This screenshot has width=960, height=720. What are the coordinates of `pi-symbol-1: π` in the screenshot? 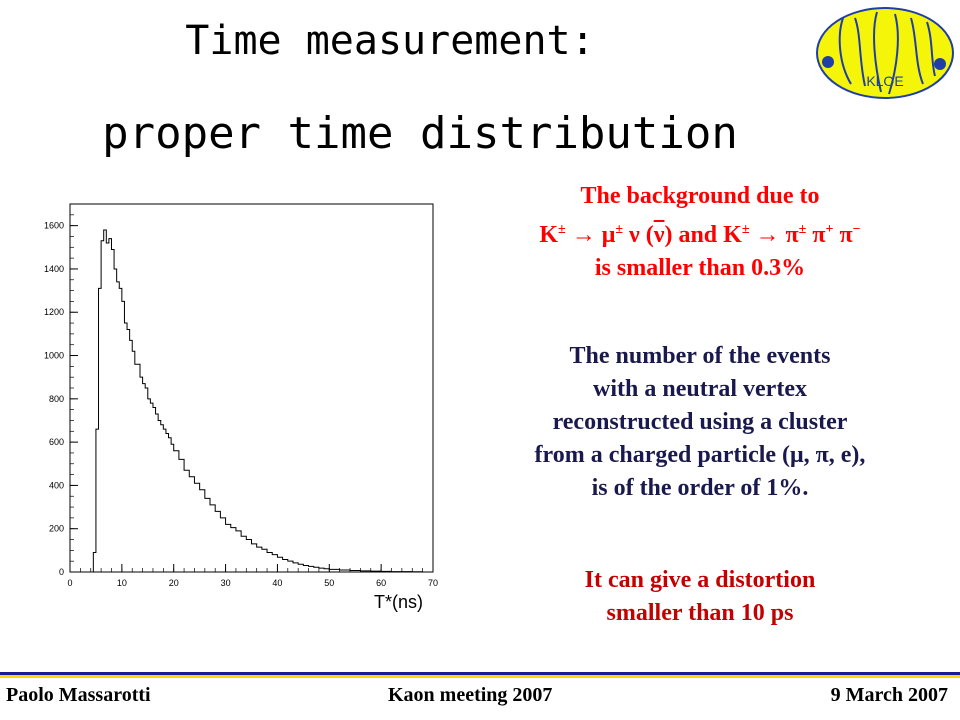 It's located at (792, 235).